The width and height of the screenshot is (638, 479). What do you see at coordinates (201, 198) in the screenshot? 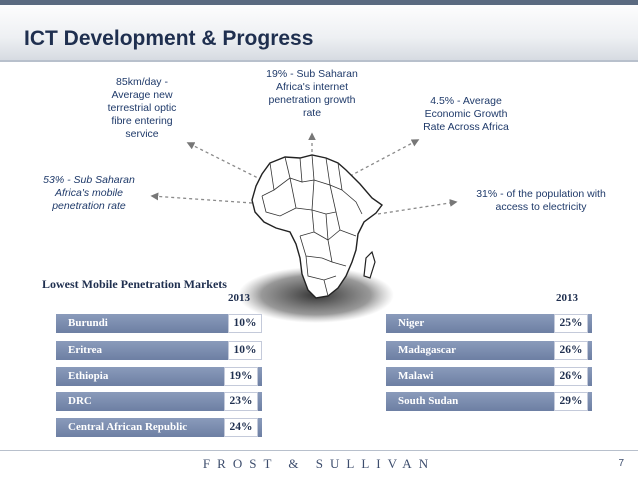
I see `arrow-mobile` at bounding box center [201, 198].